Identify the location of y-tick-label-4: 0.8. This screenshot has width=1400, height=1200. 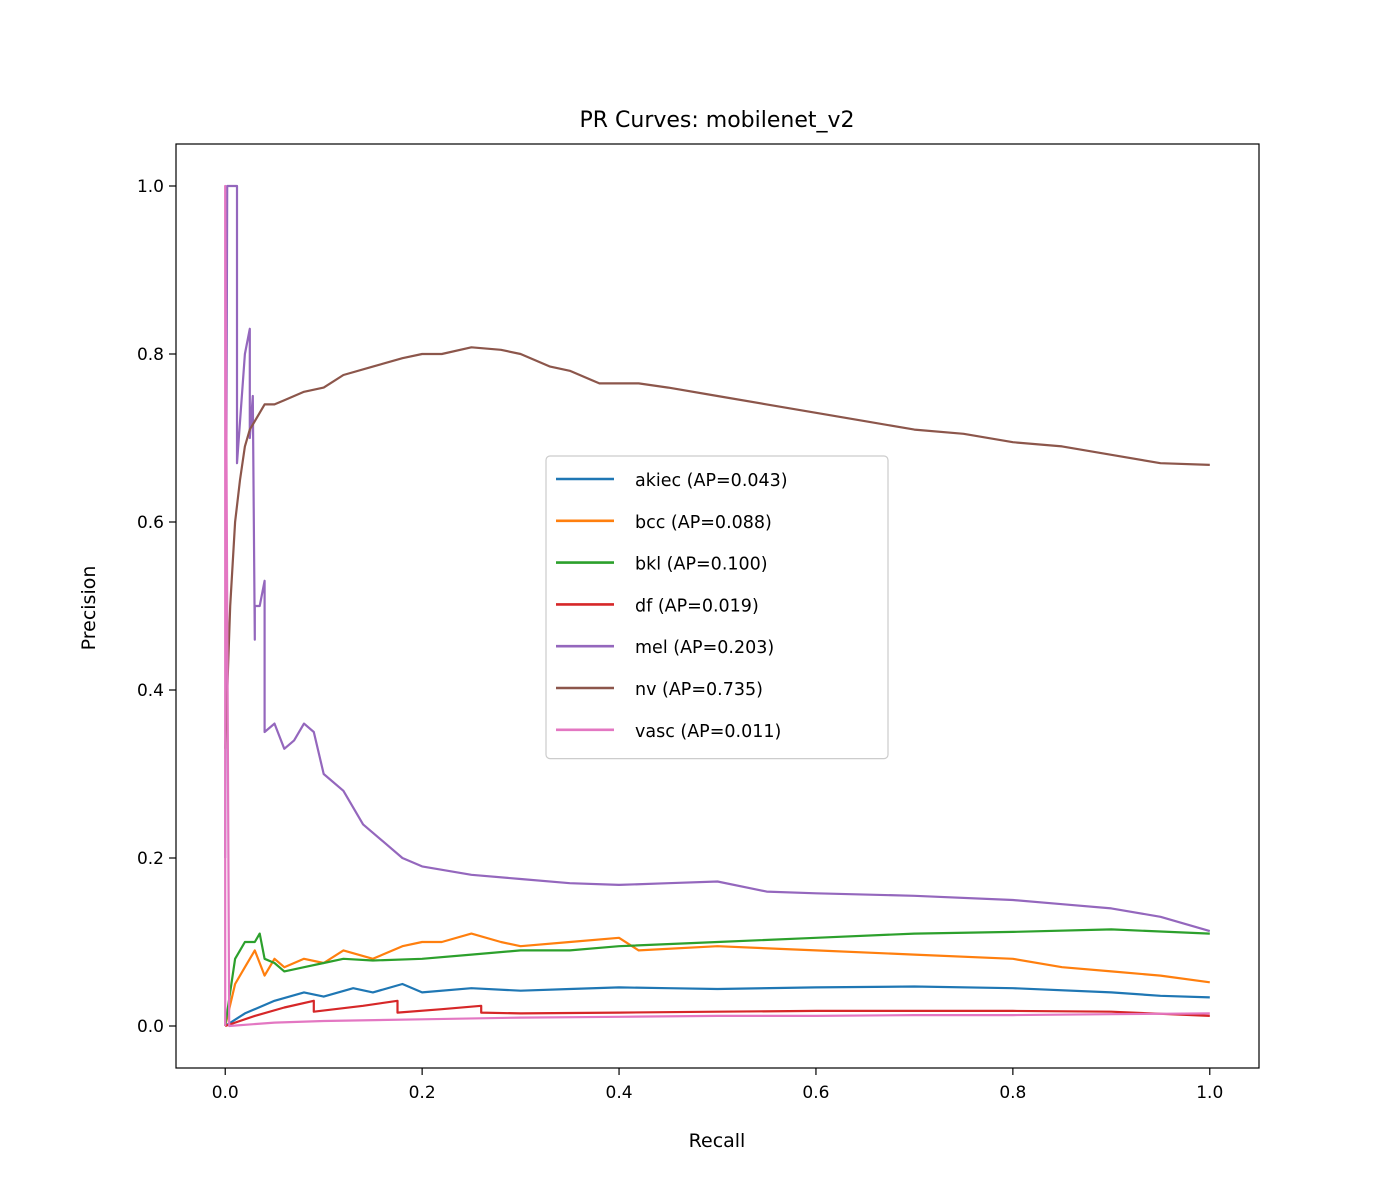
(150, 355).